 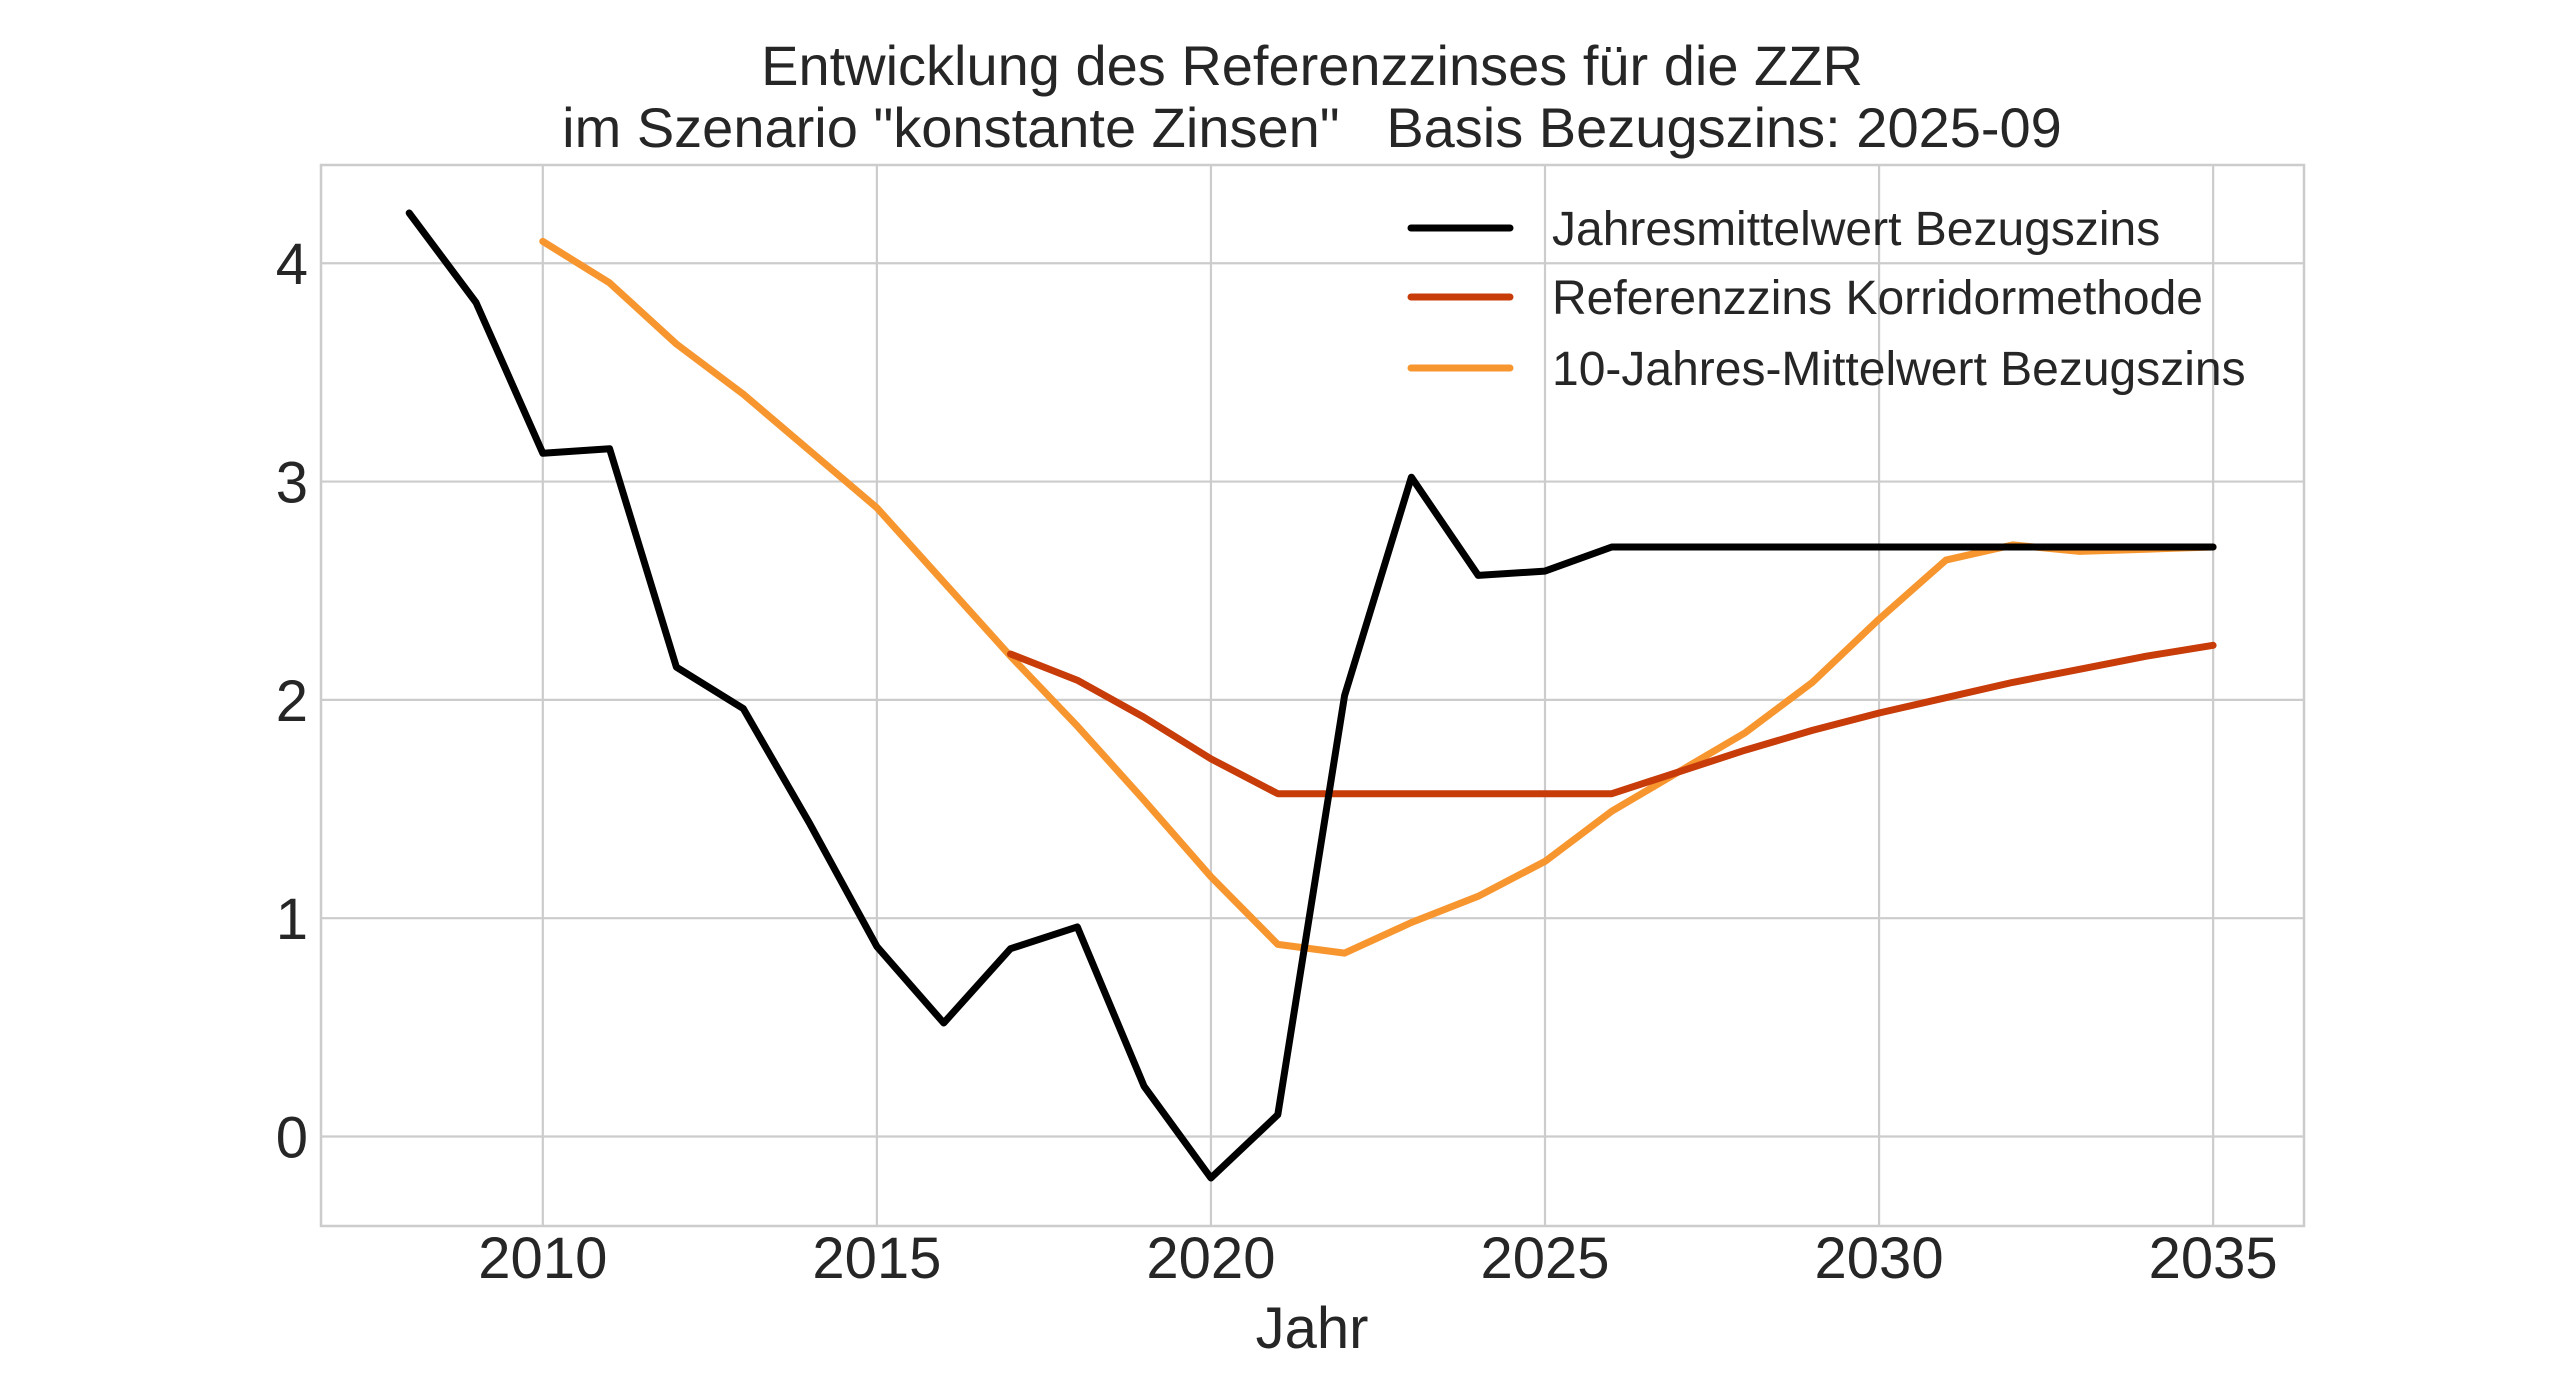 I want to click on x-tick-label: 2010, so click(x=542, y=1258).